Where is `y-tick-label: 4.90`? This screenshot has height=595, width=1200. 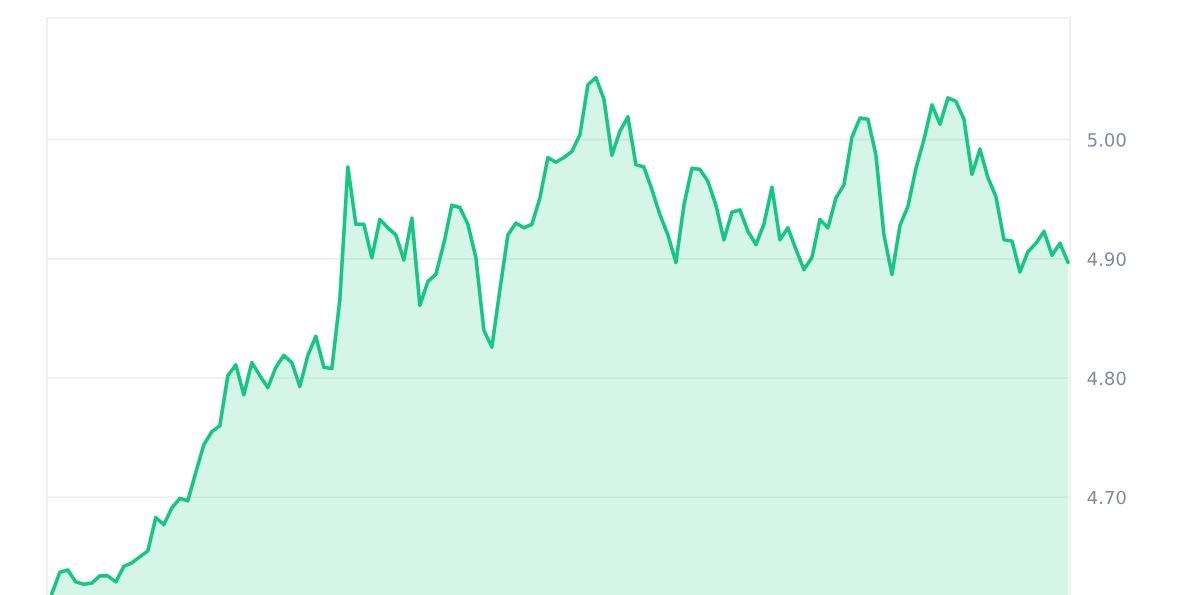
y-tick-label: 4.90 is located at coordinates (1106, 259).